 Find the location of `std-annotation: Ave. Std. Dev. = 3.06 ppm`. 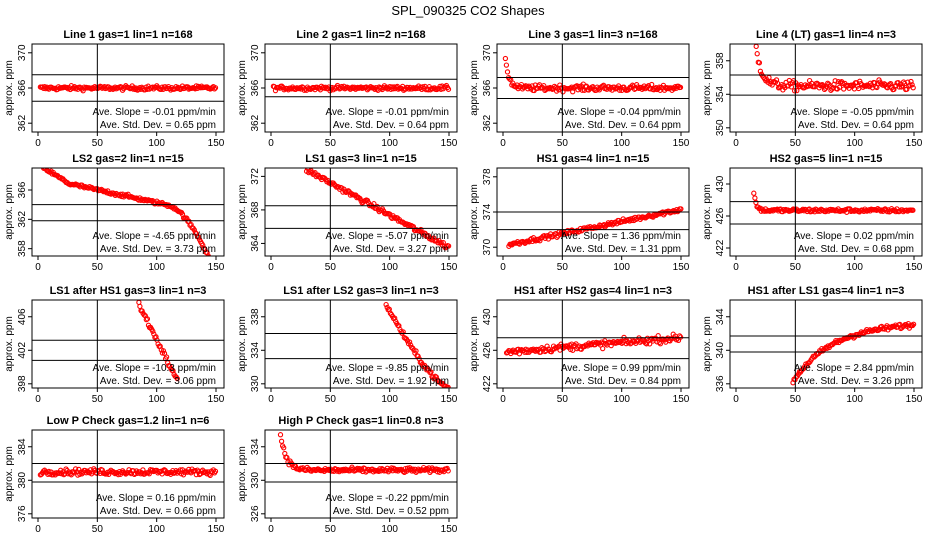

std-annotation: Ave. Std. Dev. = 3.06 ppm is located at coordinates (158, 381).